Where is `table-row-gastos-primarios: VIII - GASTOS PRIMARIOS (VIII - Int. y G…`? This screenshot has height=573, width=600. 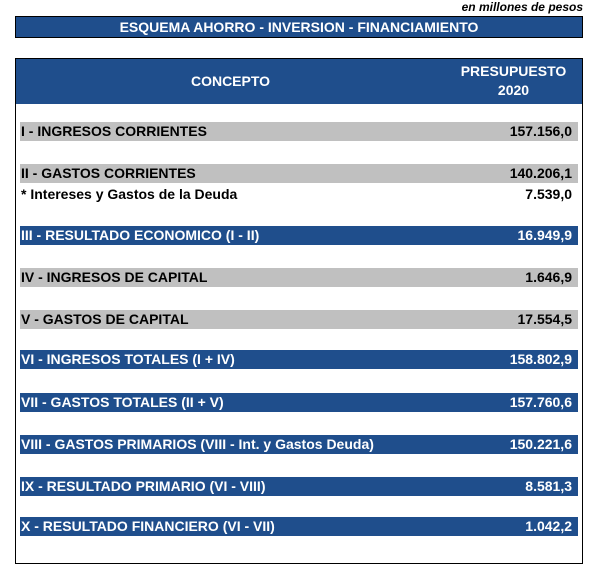
table-row-gastos-primarios: VIII - GASTOS PRIMARIOS (VIII - Int. y G… is located at coordinates (299, 444).